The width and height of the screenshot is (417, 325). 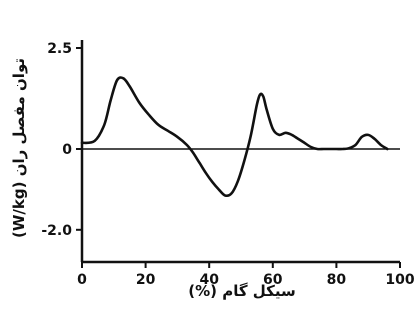 What do you see at coordinates (242, 291) in the screenshot?
I see `x-axis-label: سیکل گام (%)` at bounding box center [242, 291].